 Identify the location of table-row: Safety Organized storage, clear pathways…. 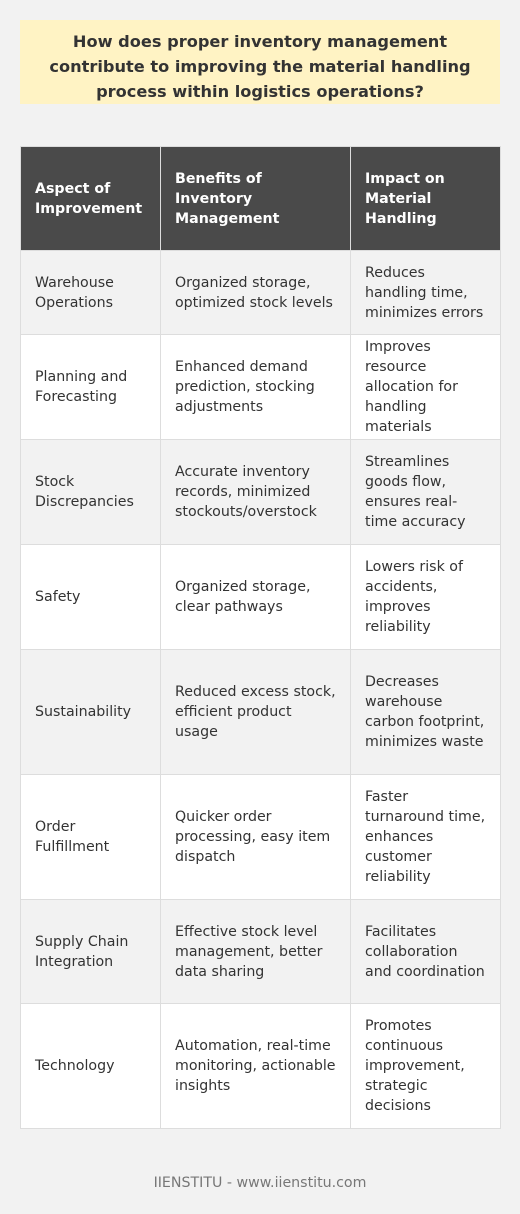
(260, 597).